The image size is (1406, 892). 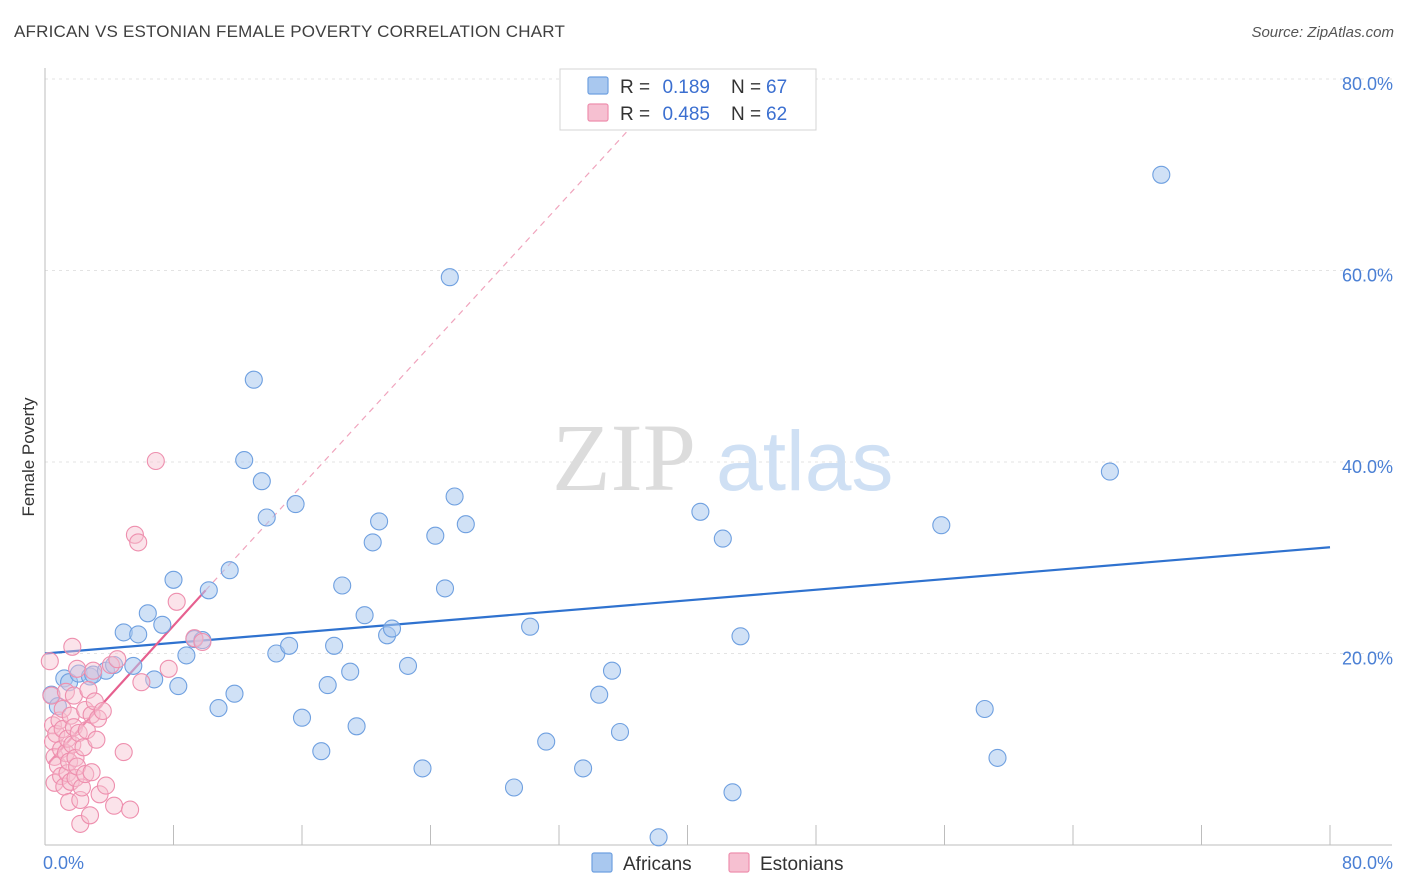 What do you see at coordinates (686, 114) in the screenshot?
I see `legend-r-value-estonians: 0.485` at bounding box center [686, 114].